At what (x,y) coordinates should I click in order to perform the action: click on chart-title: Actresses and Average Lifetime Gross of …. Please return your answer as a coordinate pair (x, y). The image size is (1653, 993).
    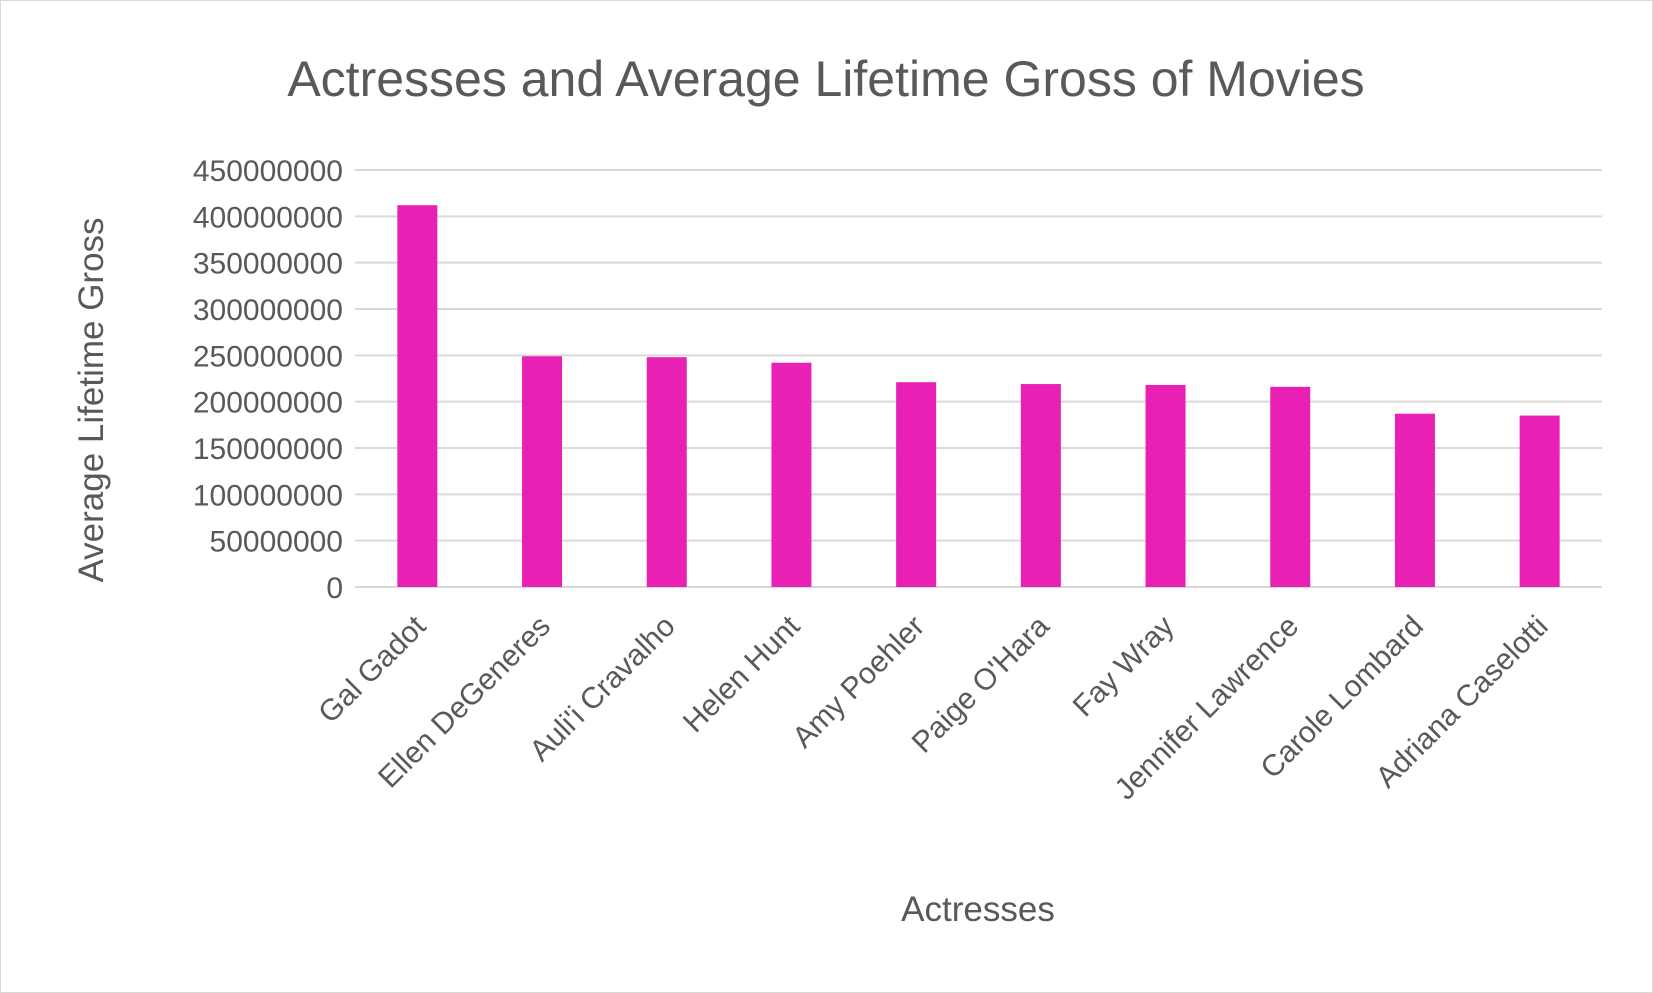
    Looking at the image, I should click on (825, 79).